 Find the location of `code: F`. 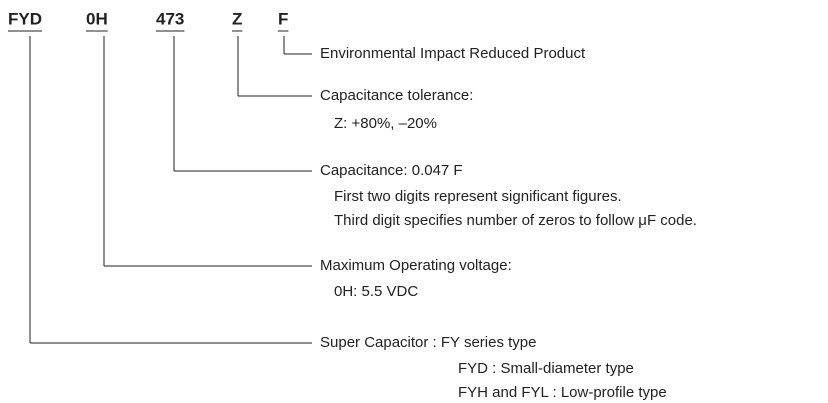

code: F is located at coordinates (283, 18).